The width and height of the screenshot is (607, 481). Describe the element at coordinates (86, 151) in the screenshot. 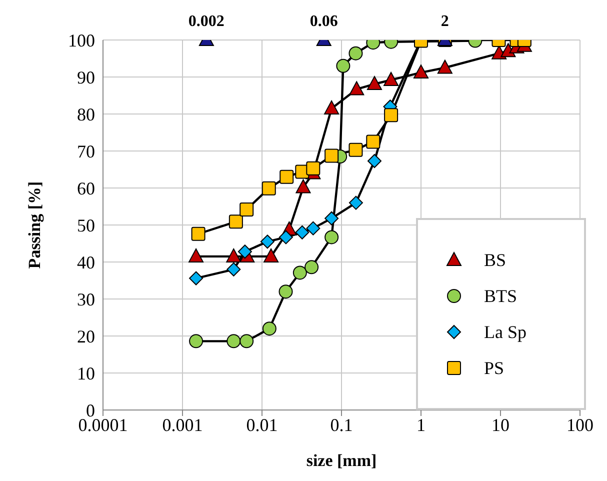

I see `y-tick-label: 70` at that location.